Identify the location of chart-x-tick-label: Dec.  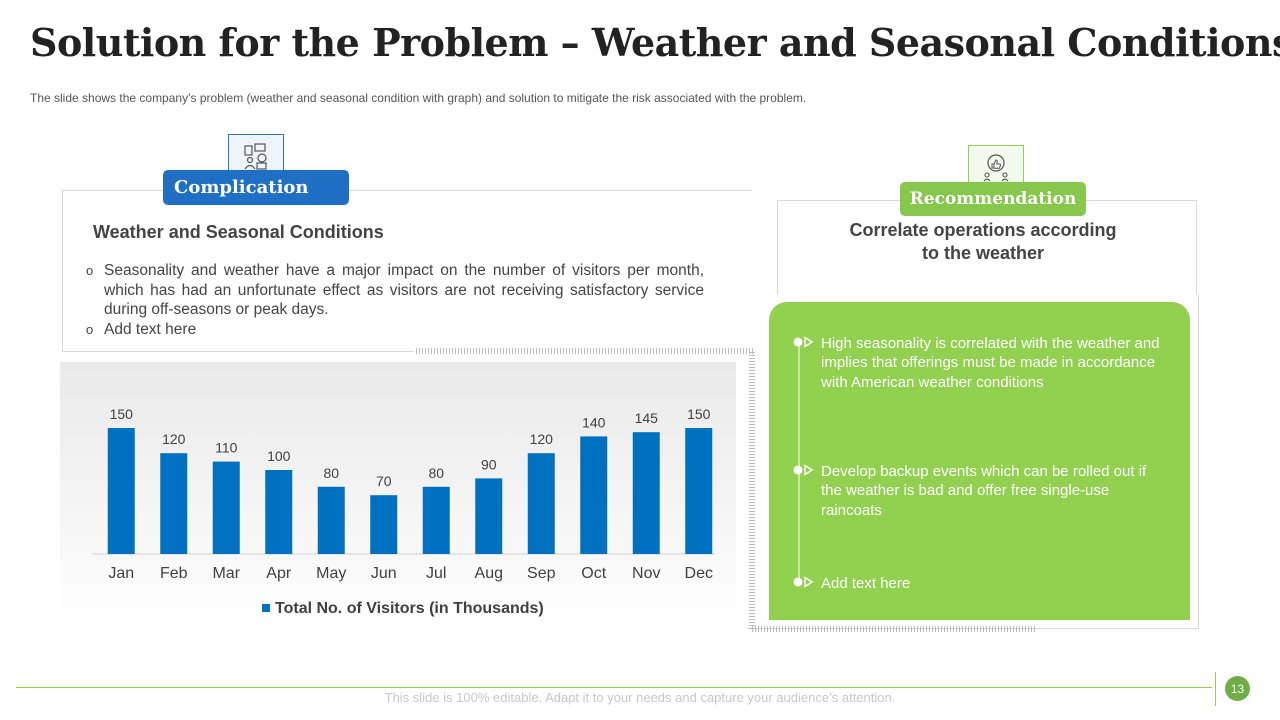
(699, 573).